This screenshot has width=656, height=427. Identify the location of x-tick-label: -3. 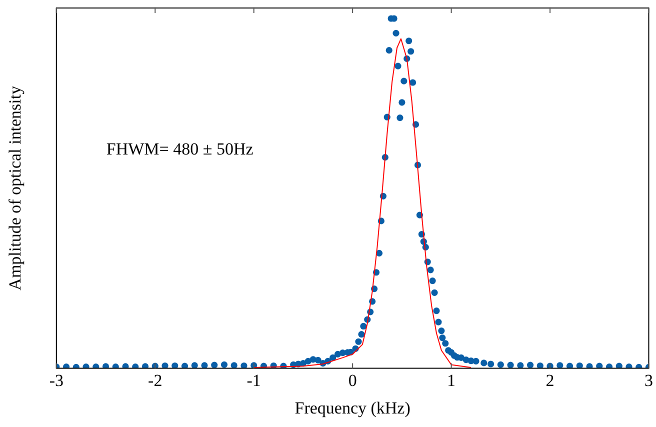
(56, 380).